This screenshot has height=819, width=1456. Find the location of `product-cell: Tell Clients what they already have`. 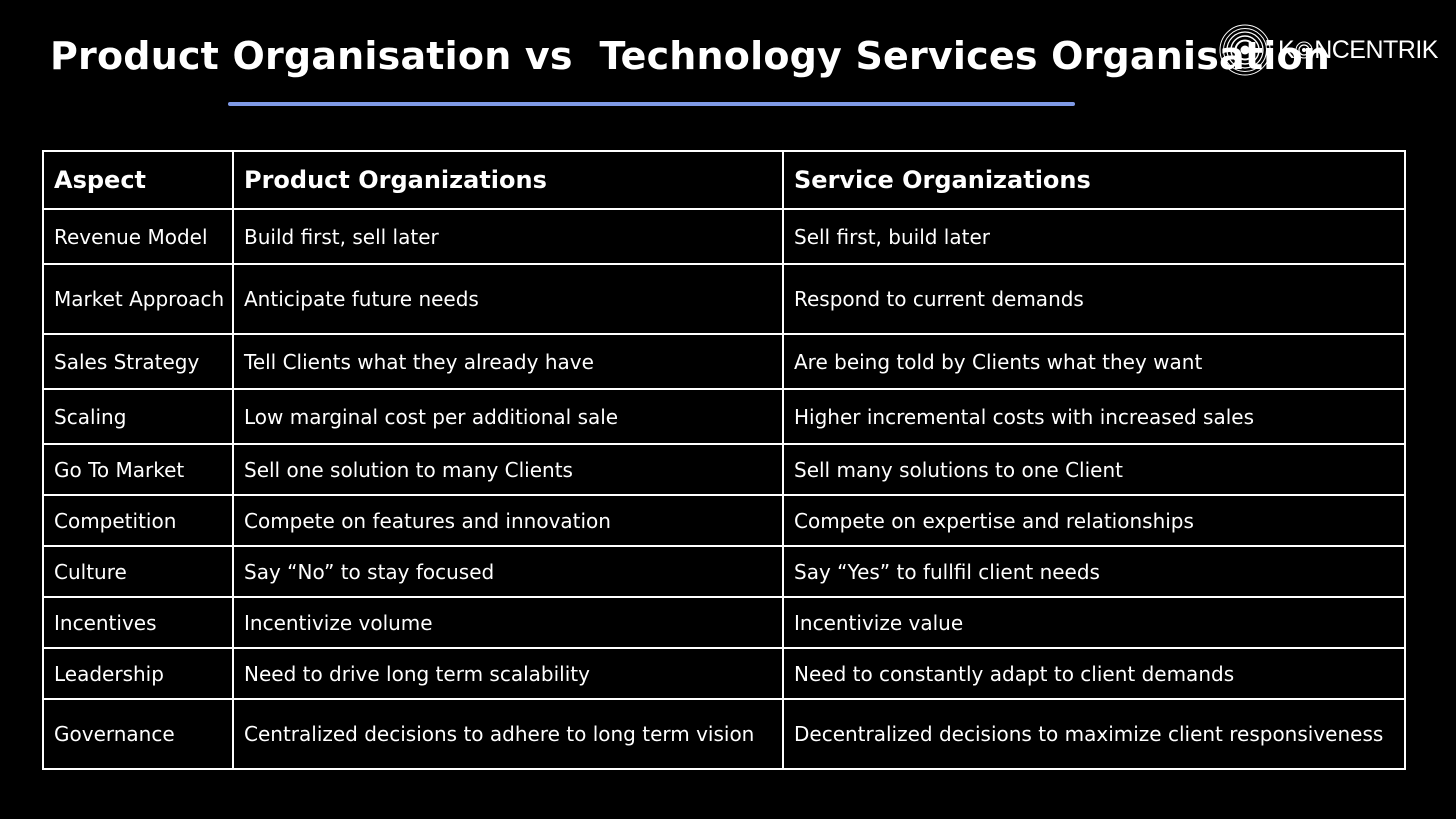

product-cell: Tell Clients what they already have is located at coordinates (508, 361).